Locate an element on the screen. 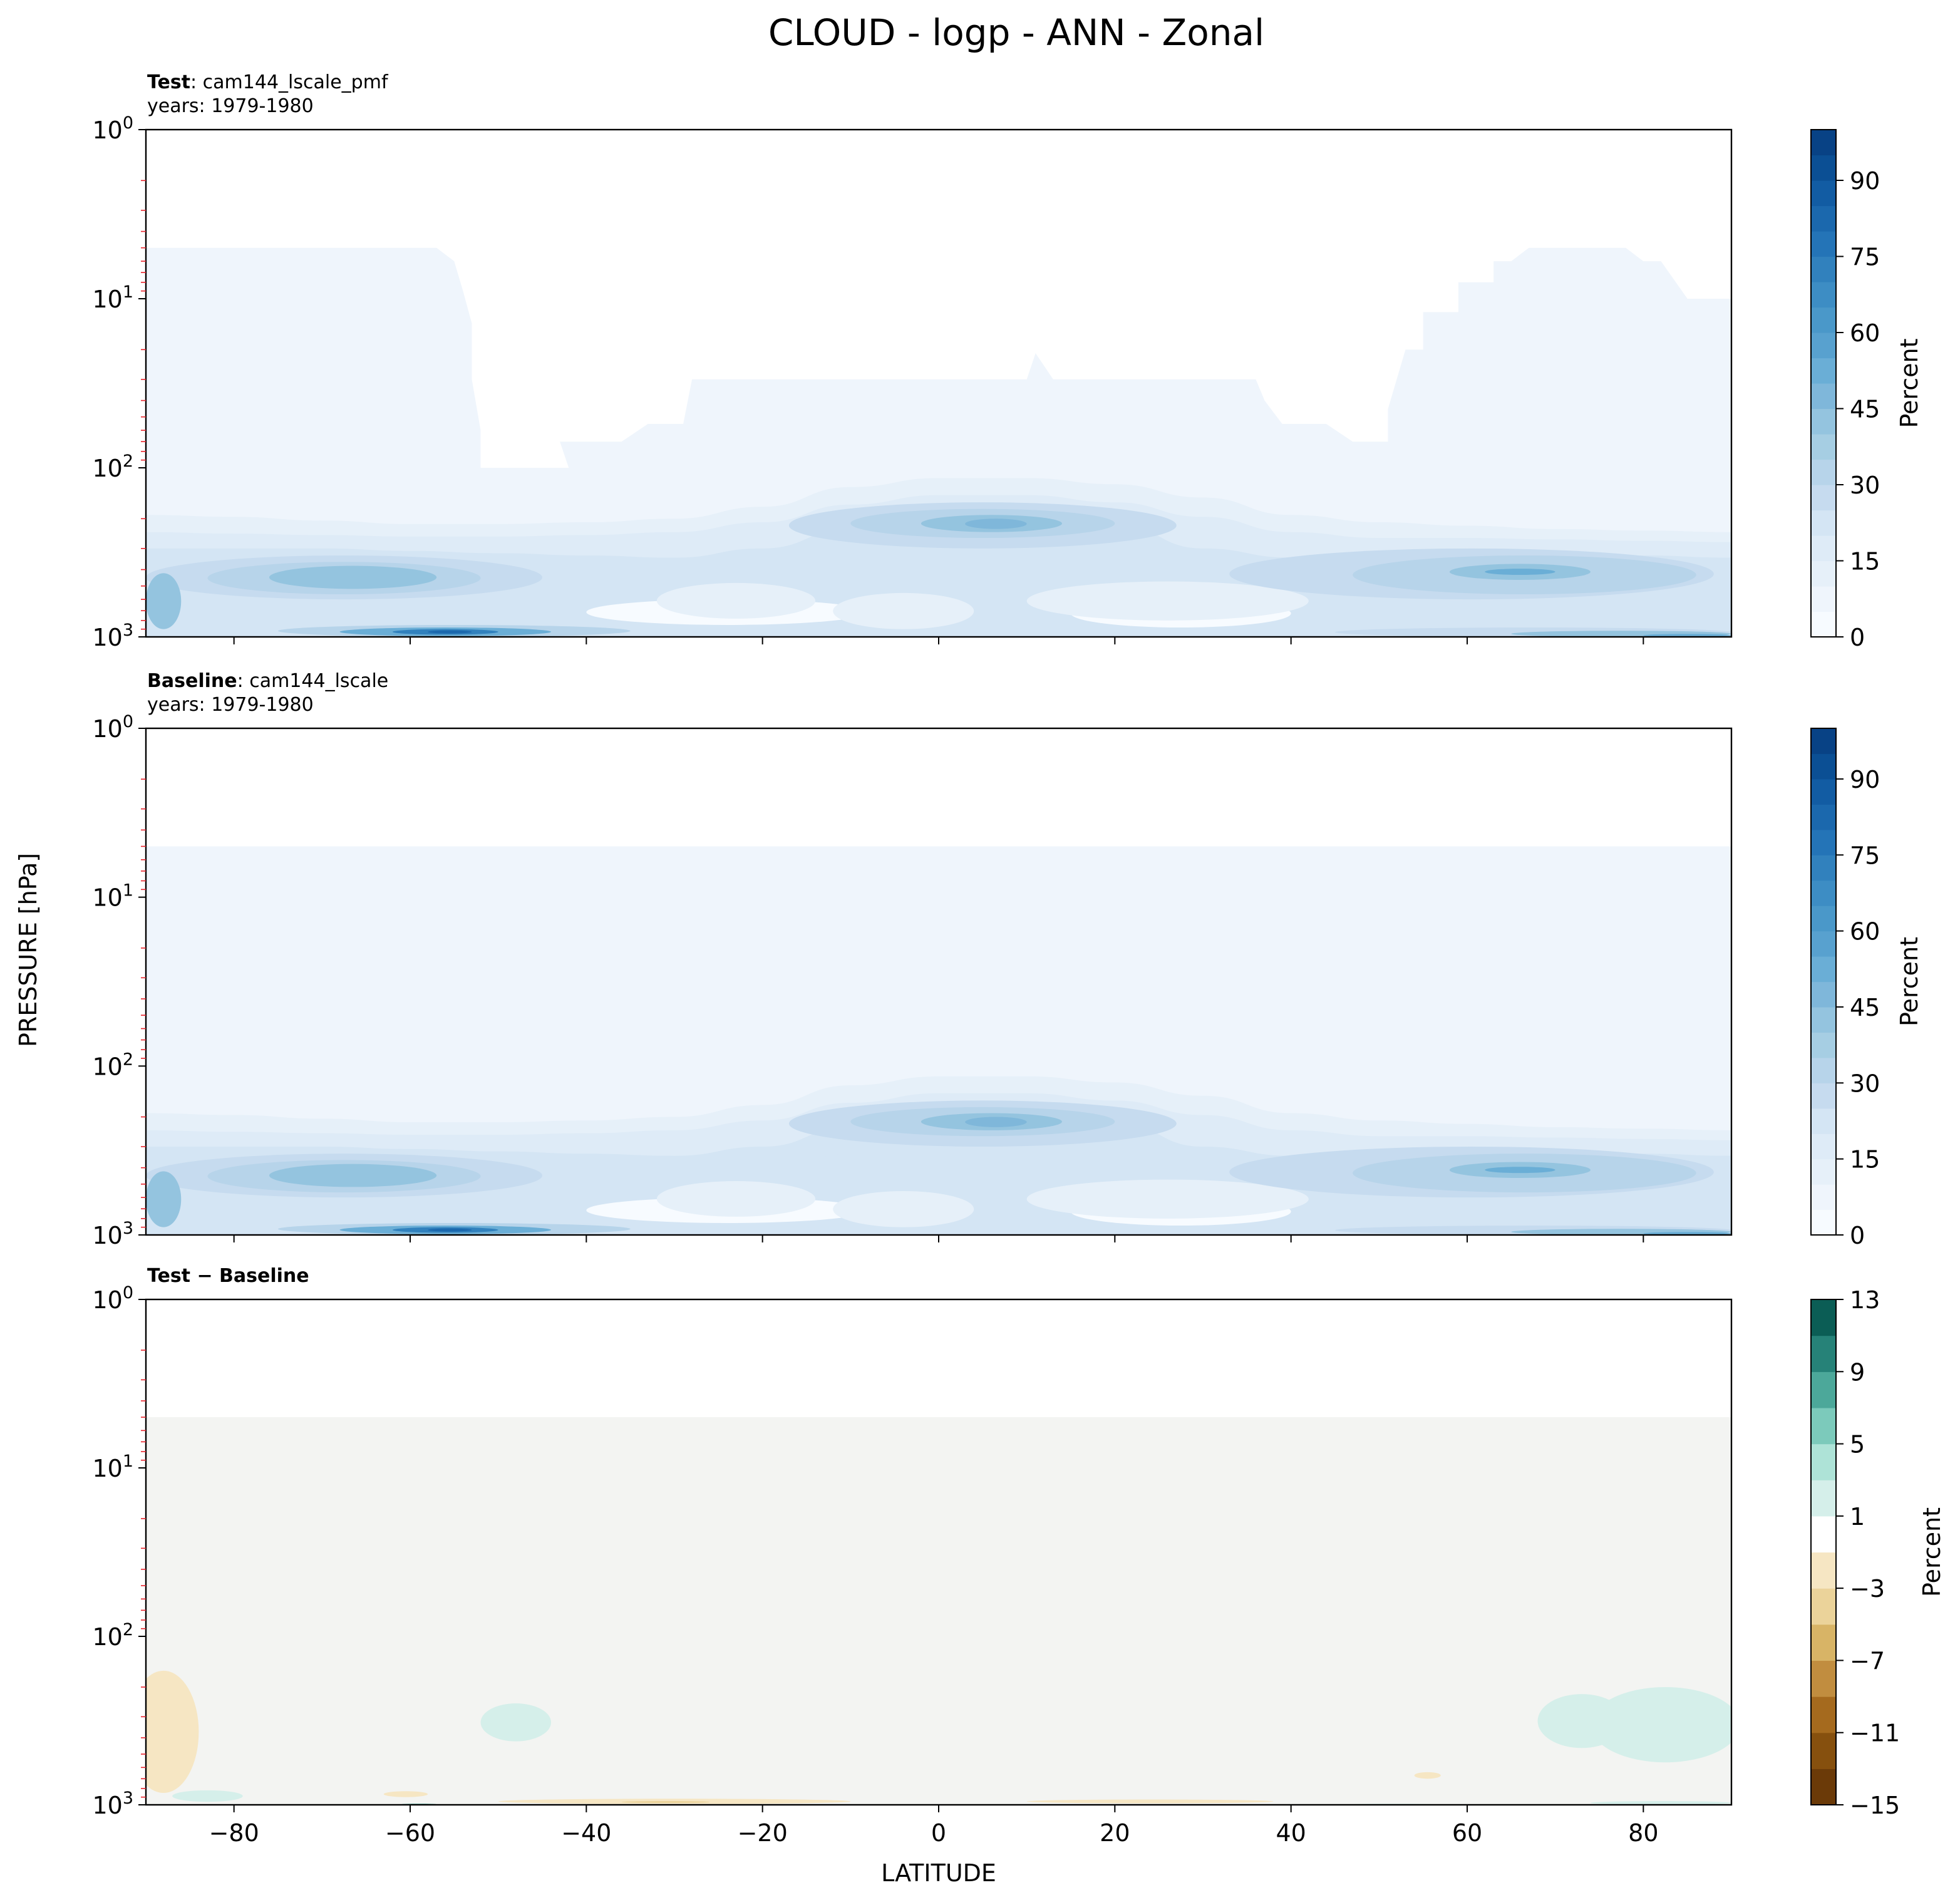 The height and width of the screenshot is (1900, 1960). contour-neg-south-core is located at coordinates (665, 1802).